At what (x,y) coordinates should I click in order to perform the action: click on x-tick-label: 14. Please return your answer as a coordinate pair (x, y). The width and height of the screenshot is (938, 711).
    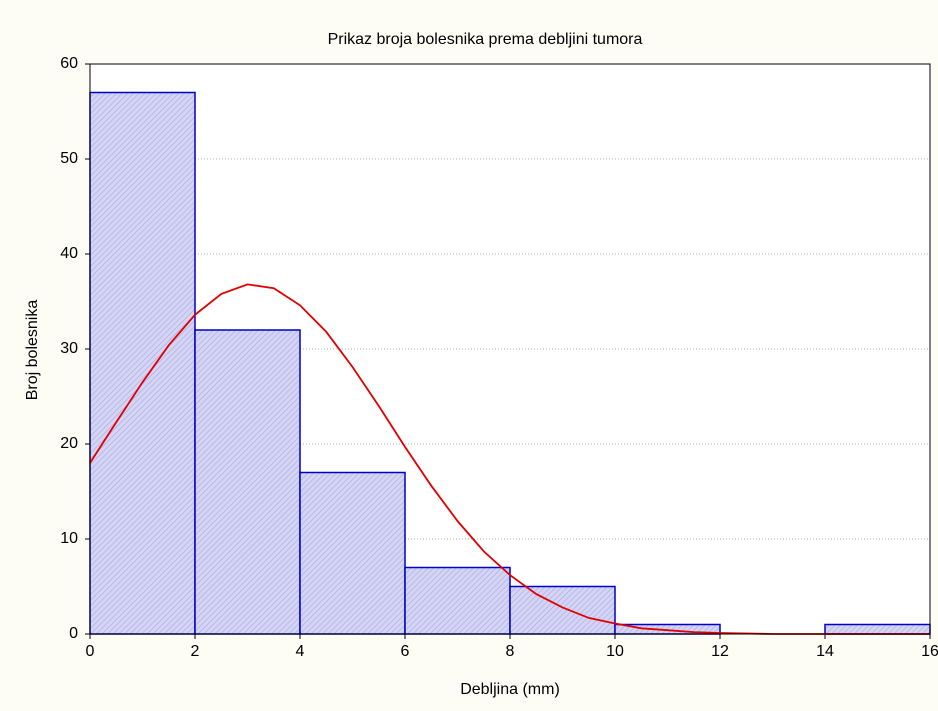
    Looking at the image, I should click on (825, 651).